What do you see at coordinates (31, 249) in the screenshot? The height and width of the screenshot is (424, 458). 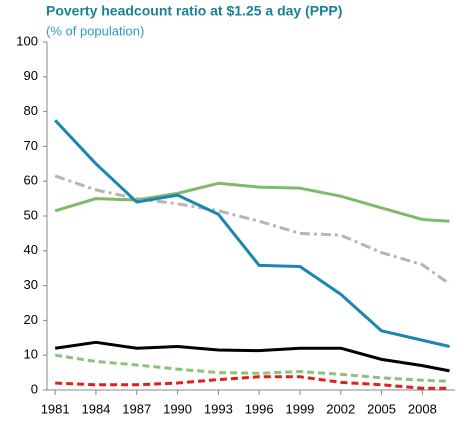 I see `y-tick-label: 40` at bounding box center [31, 249].